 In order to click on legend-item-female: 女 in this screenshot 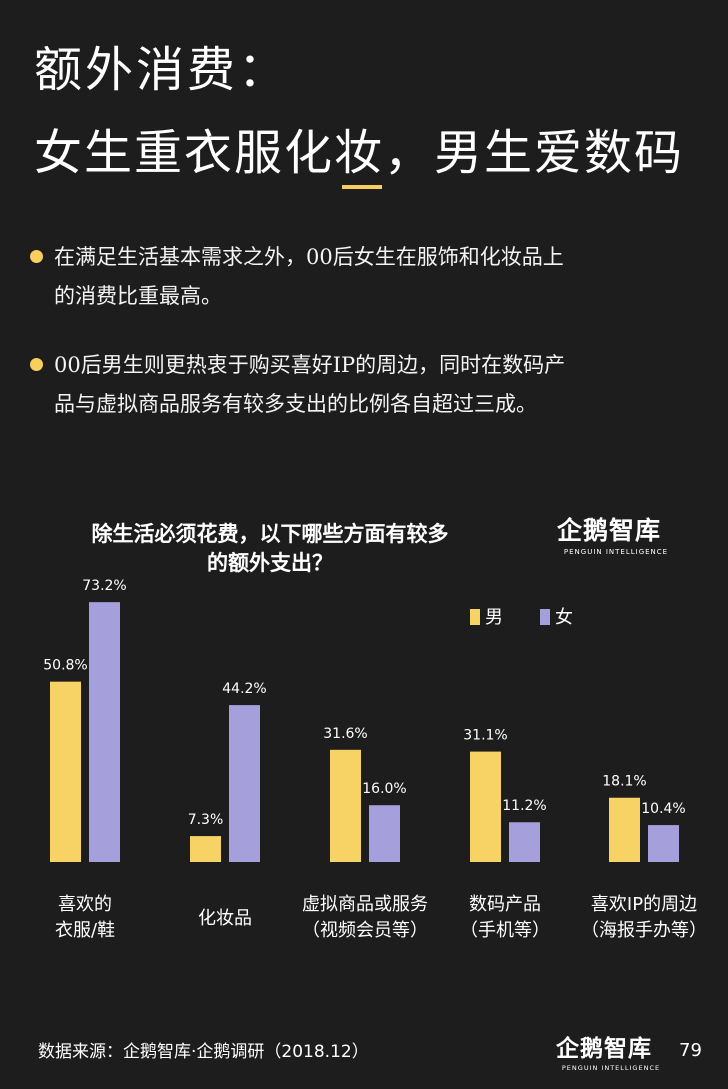, I will do `click(556, 616)`.